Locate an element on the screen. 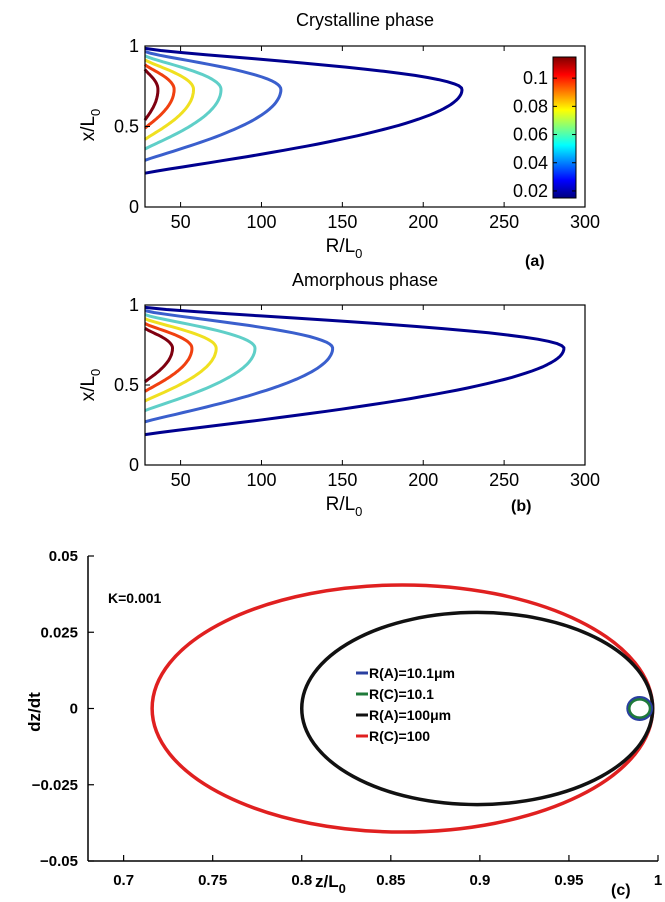  chart-b-ytick-label-0: 0 is located at coordinates (134, 465).